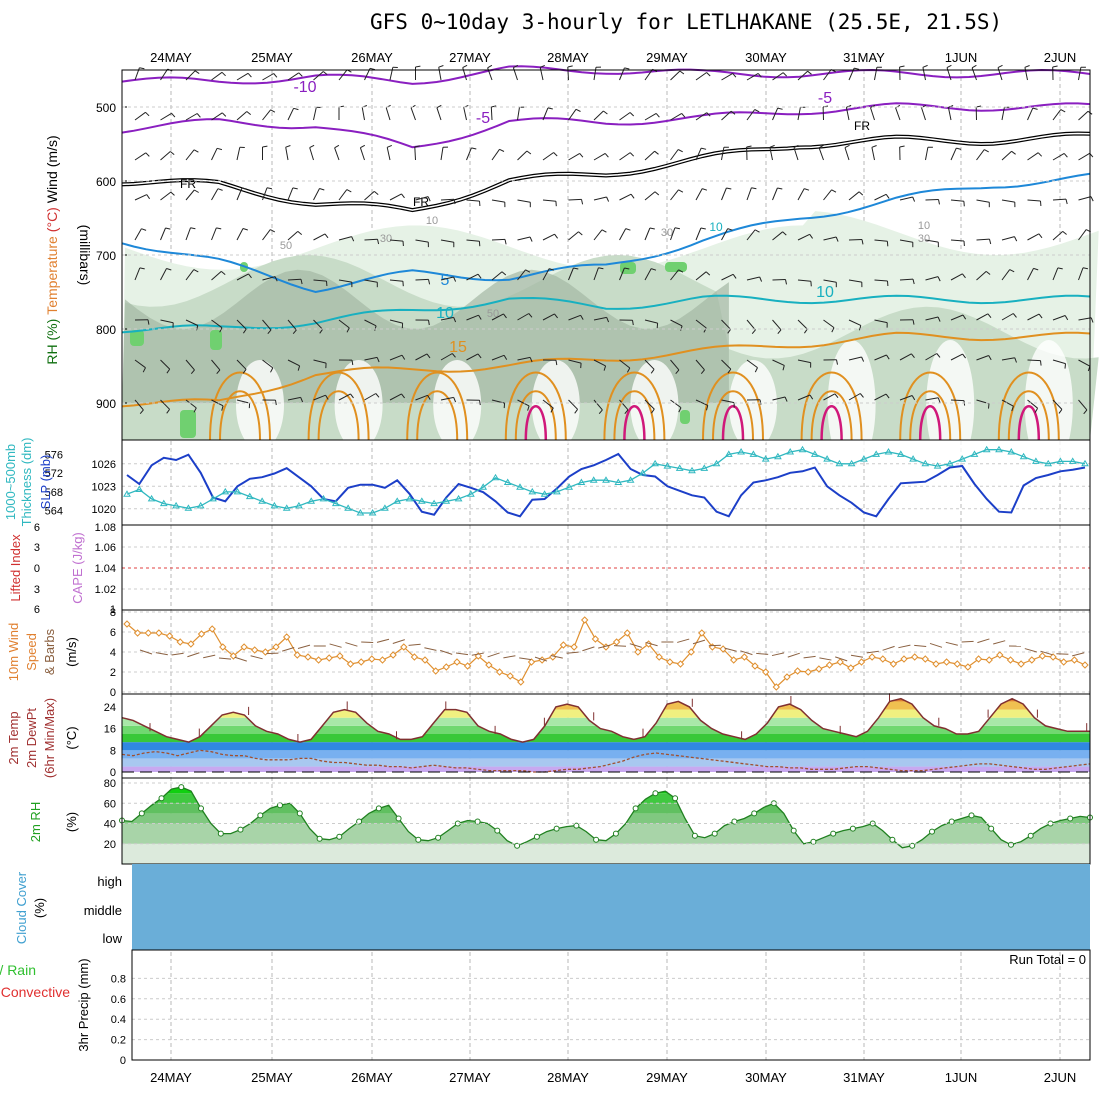 The image size is (1100, 1100). I want to click on cape-ylabel: CAPE (J/kg), so click(77, 568).